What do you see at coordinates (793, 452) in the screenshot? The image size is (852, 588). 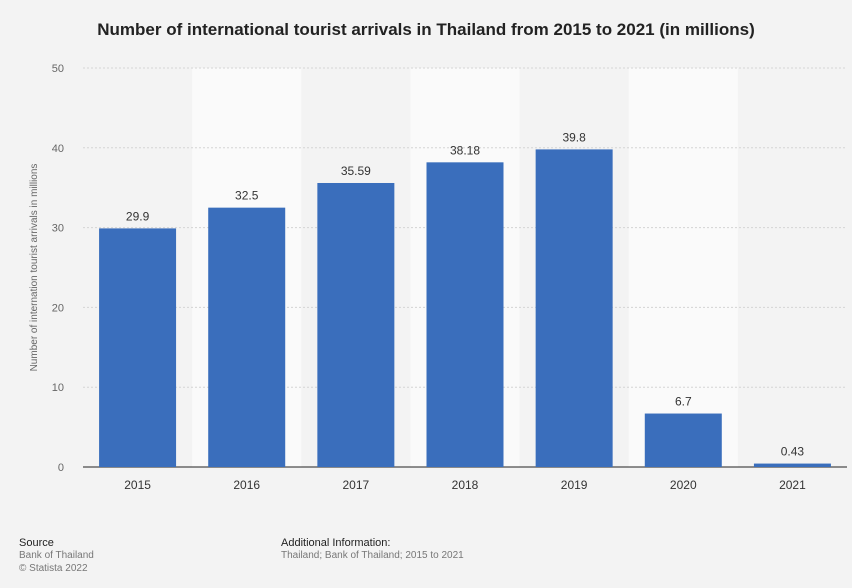 I see `data-label: 0.43` at bounding box center [793, 452].